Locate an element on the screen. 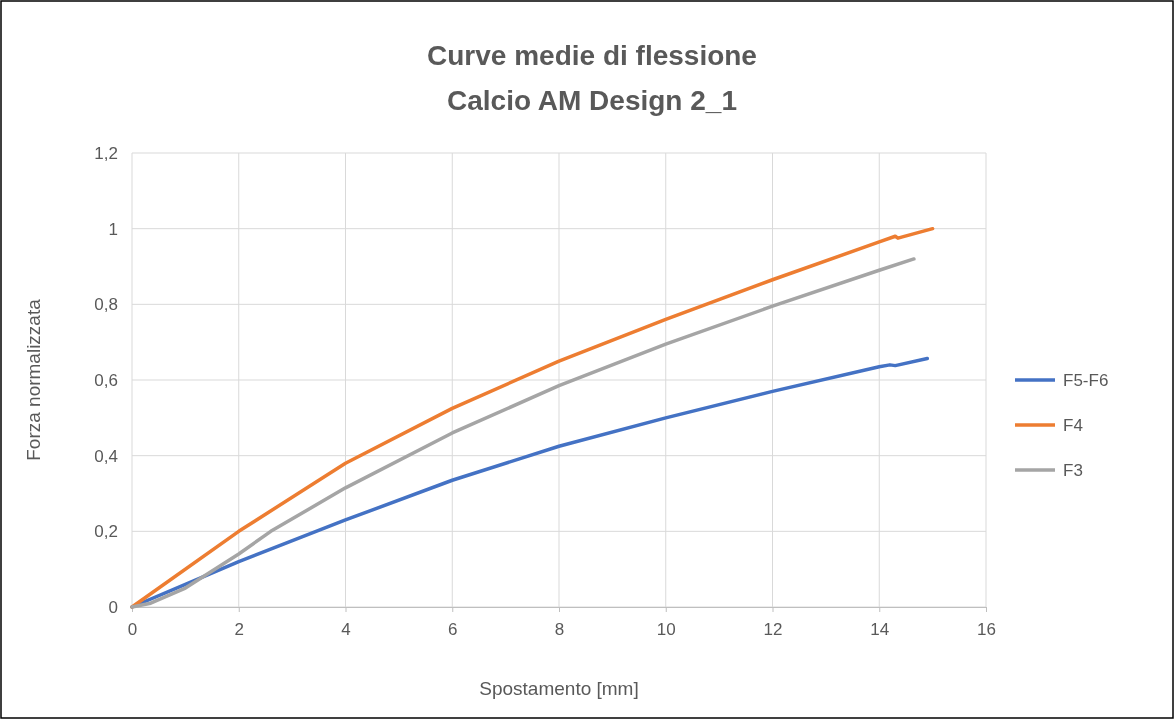  x-tick-label: 6 is located at coordinates (453, 630).